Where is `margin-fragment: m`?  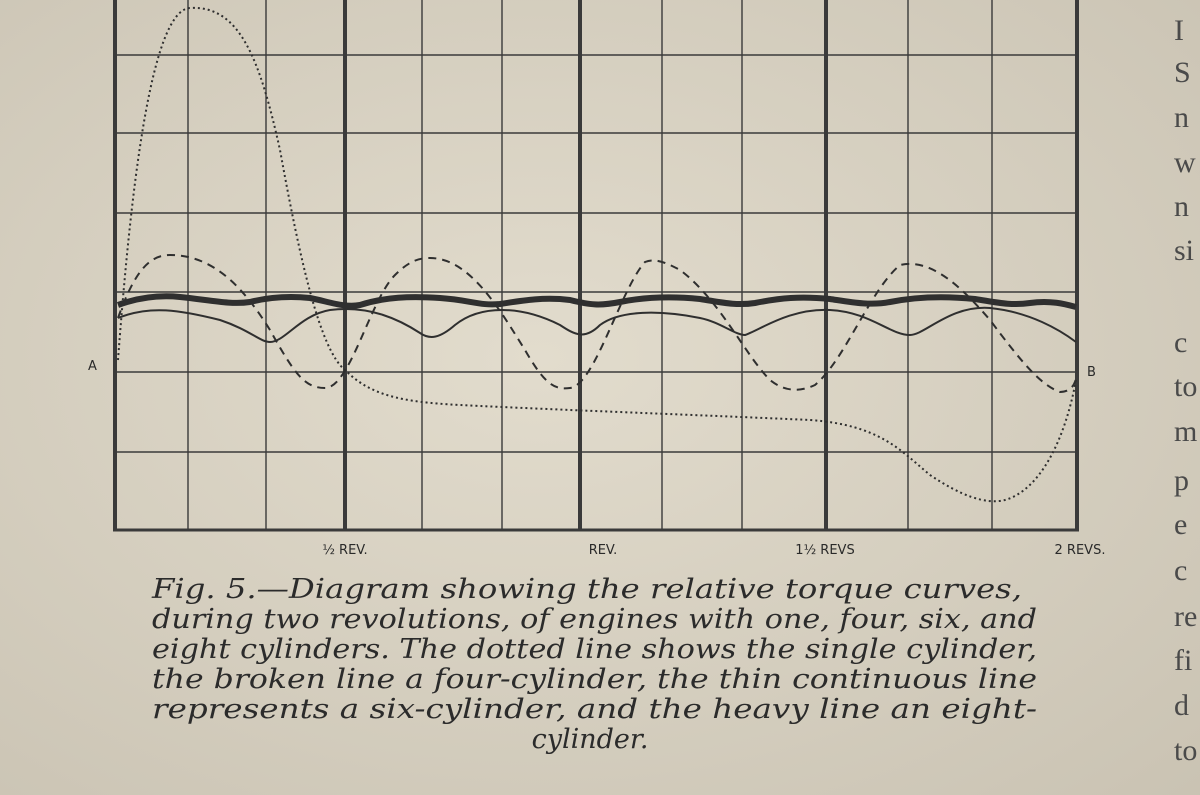 margin-fragment: m is located at coordinates (1185, 431).